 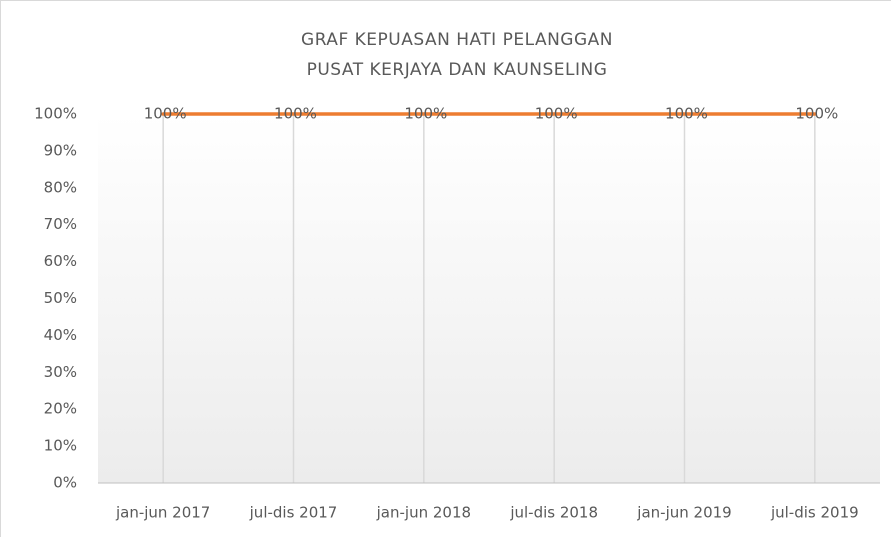 What do you see at coordinates (162, 513) in the screenshot?
I see `x-tick-label: jan-jun 2017` at bounding box center [162, 513].